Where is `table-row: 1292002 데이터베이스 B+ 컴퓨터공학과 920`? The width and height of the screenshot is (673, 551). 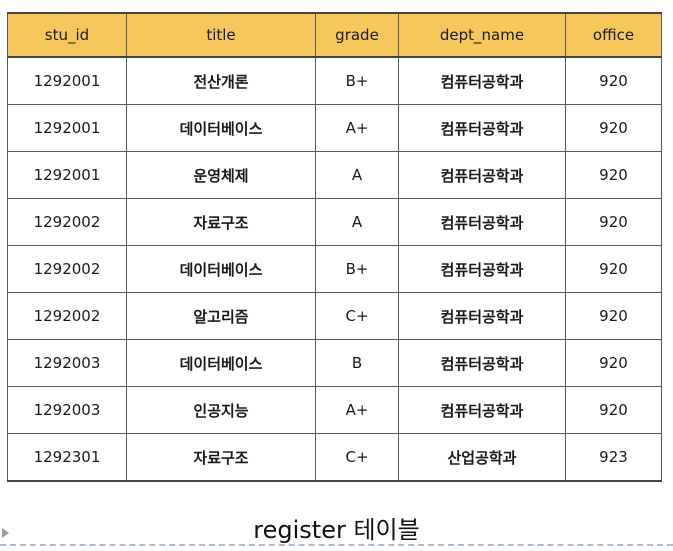 table-row: 1292002 데이터베이스 B+ 컴퓨터공학과 920 is located at coordinates (334, 269).